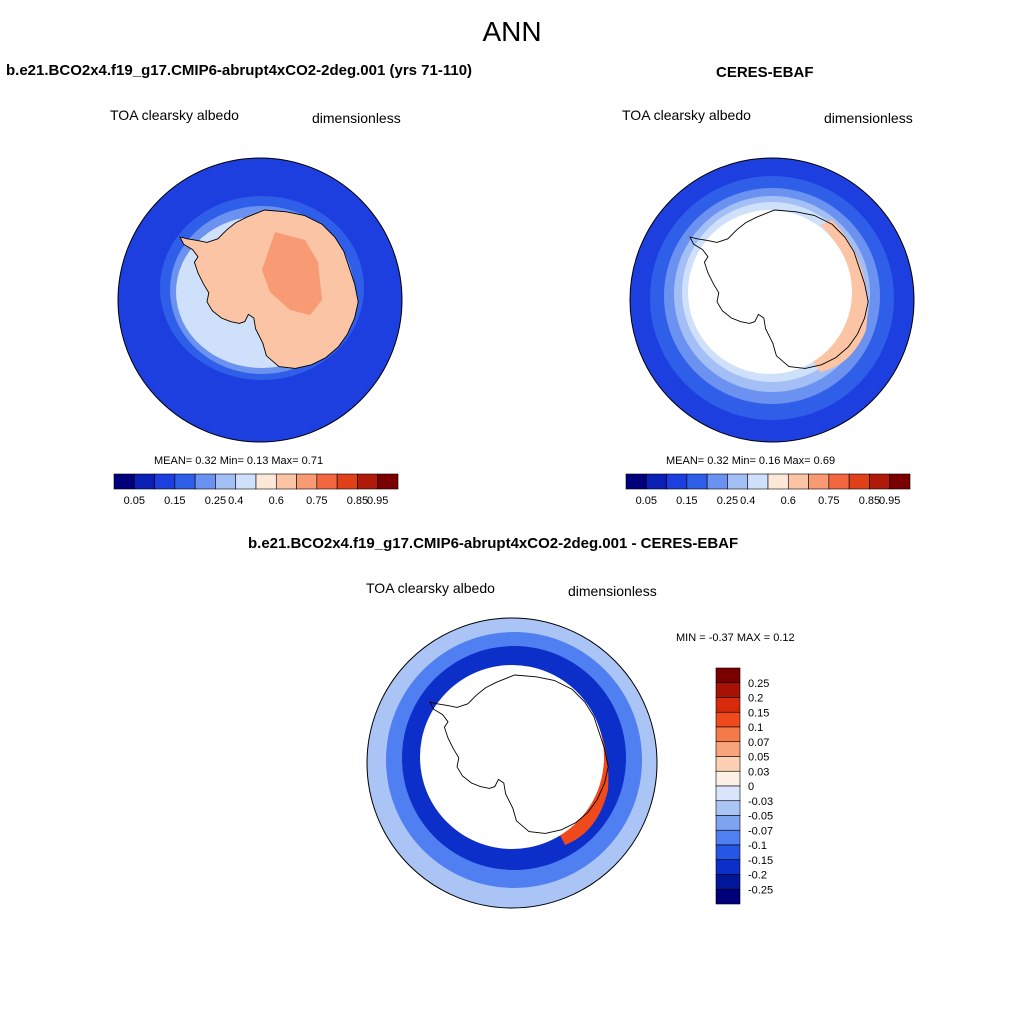 Image resolution: width=1024 pixels, height=1024 pixels. I want to click on model-polar-map, so click(260, 300).